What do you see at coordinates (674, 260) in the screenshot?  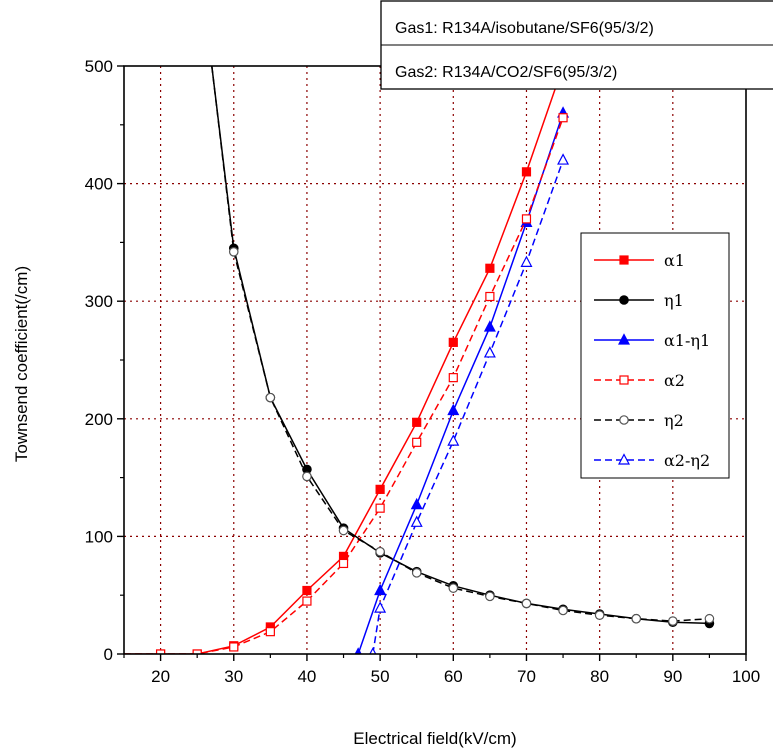 I see `legend-label: α1` at bounding box center [674, 260].